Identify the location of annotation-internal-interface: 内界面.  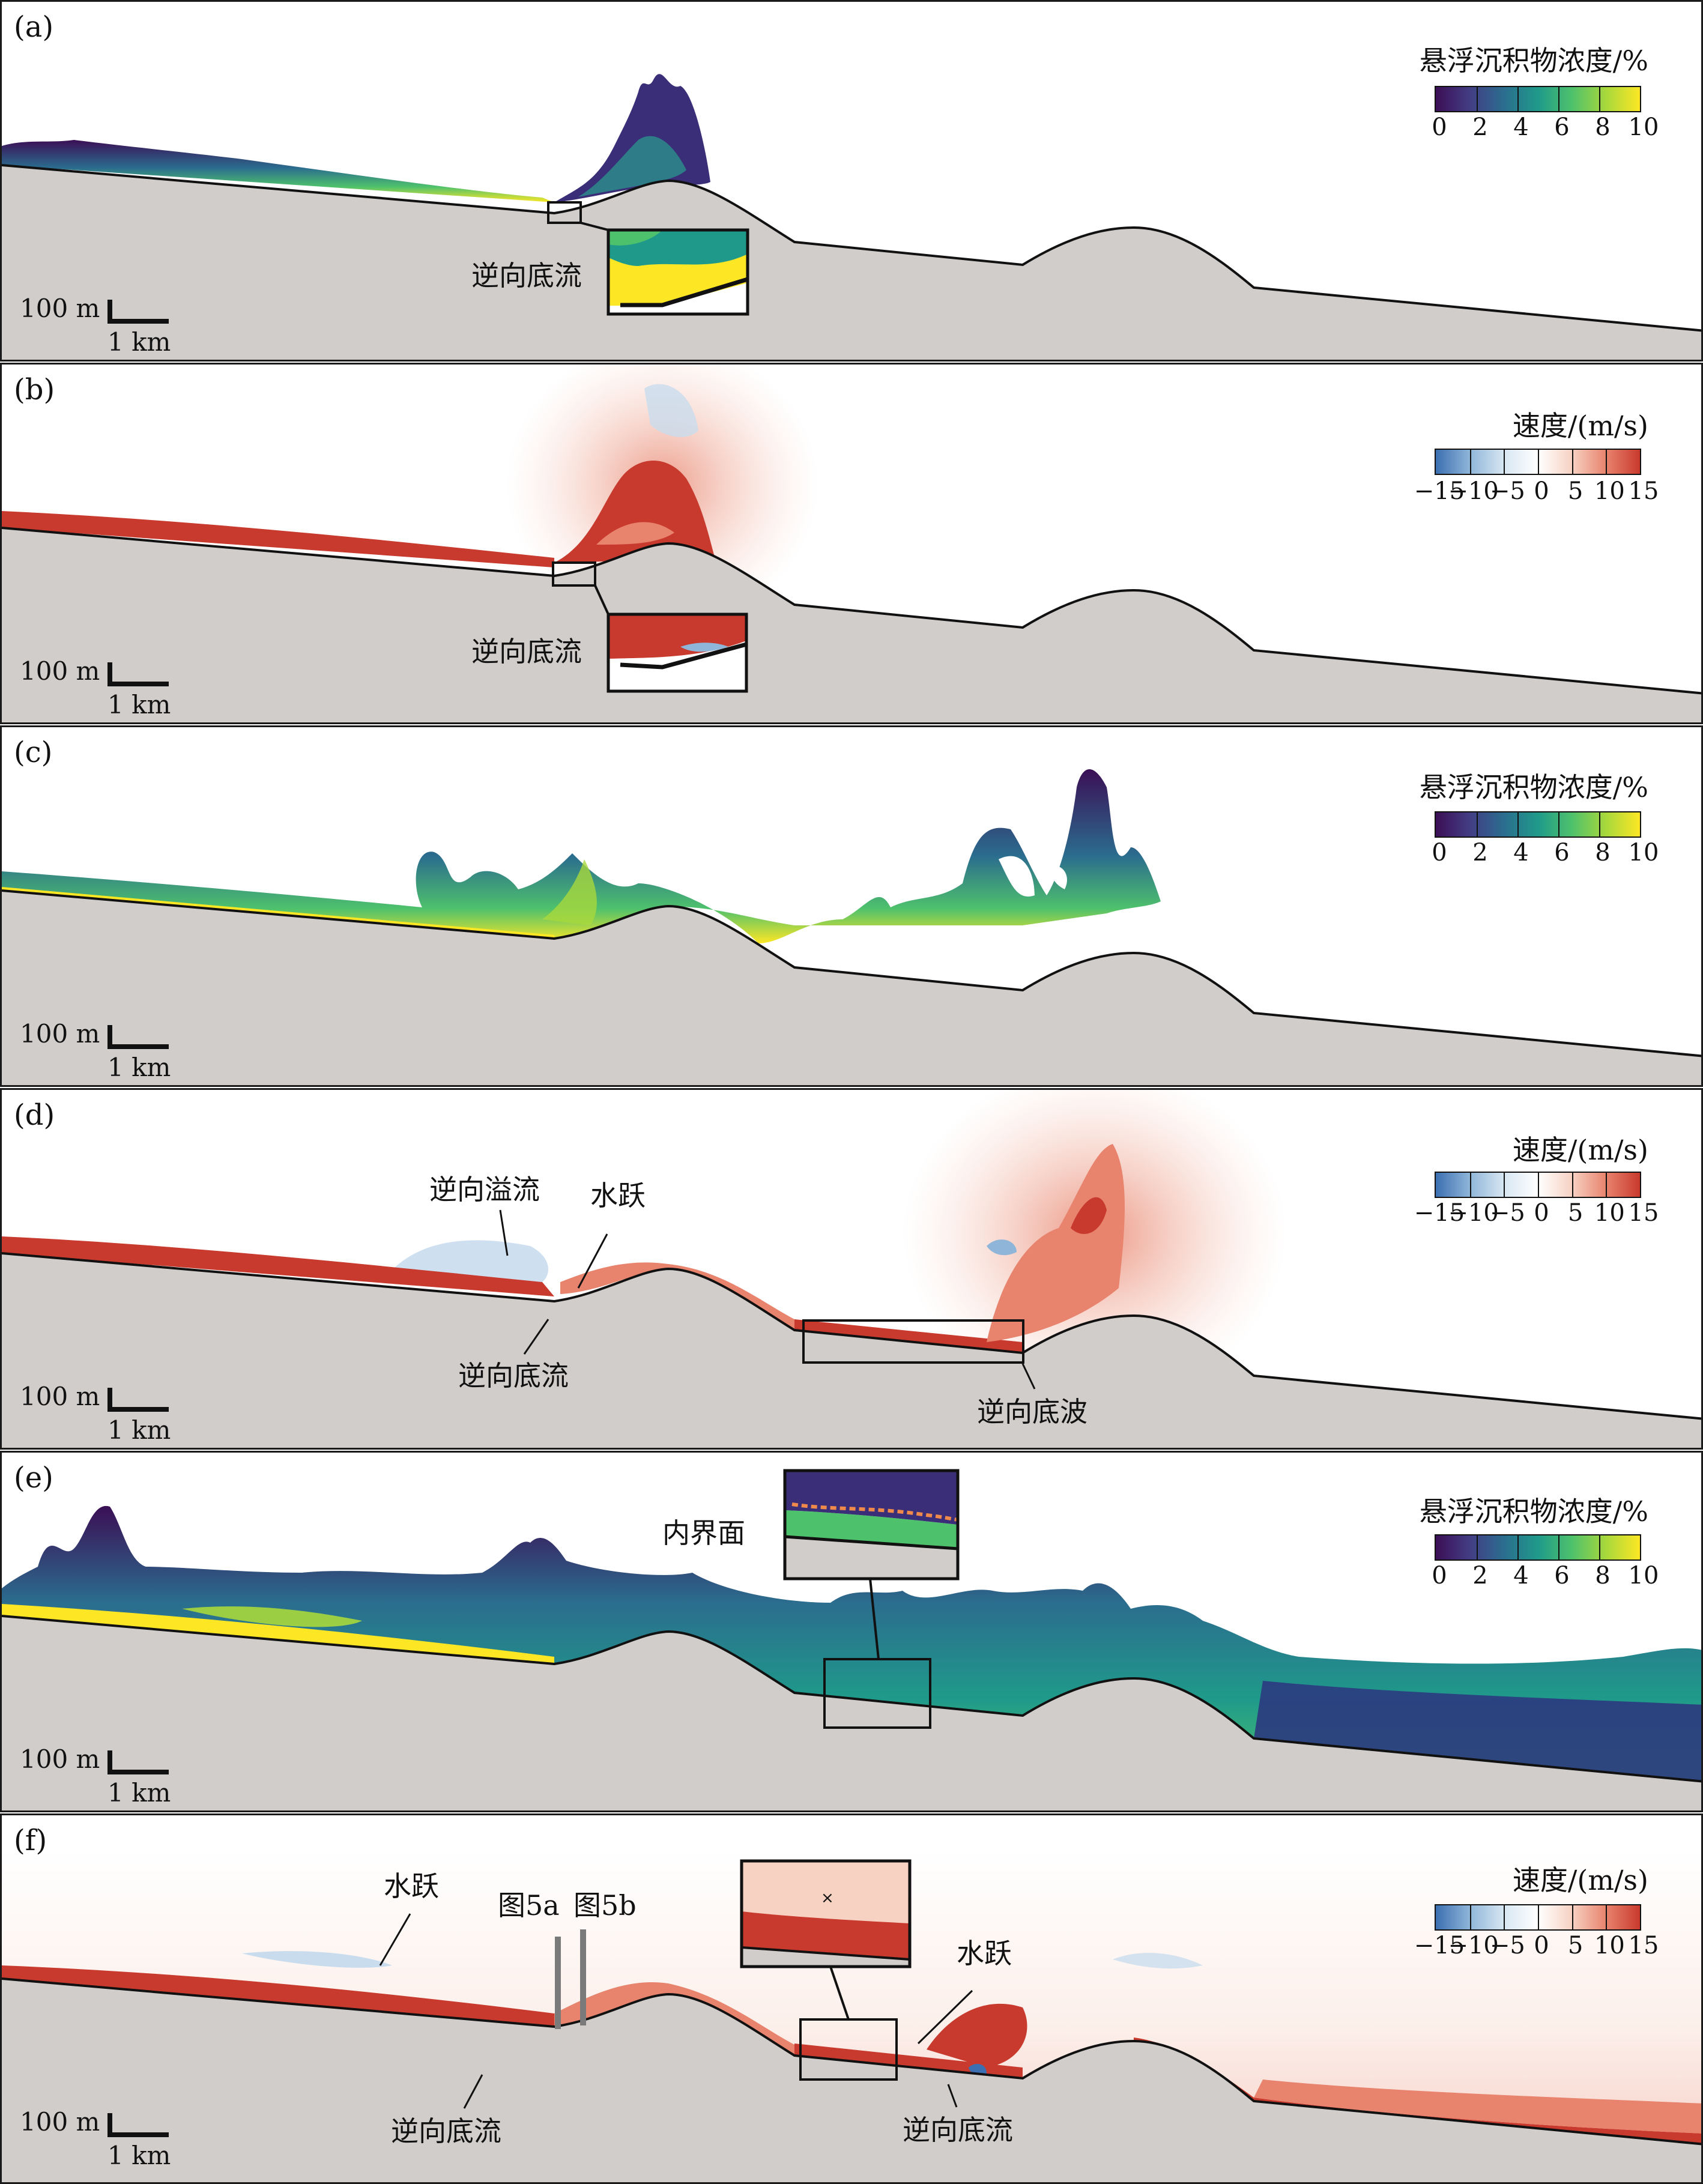
(703, 1533).